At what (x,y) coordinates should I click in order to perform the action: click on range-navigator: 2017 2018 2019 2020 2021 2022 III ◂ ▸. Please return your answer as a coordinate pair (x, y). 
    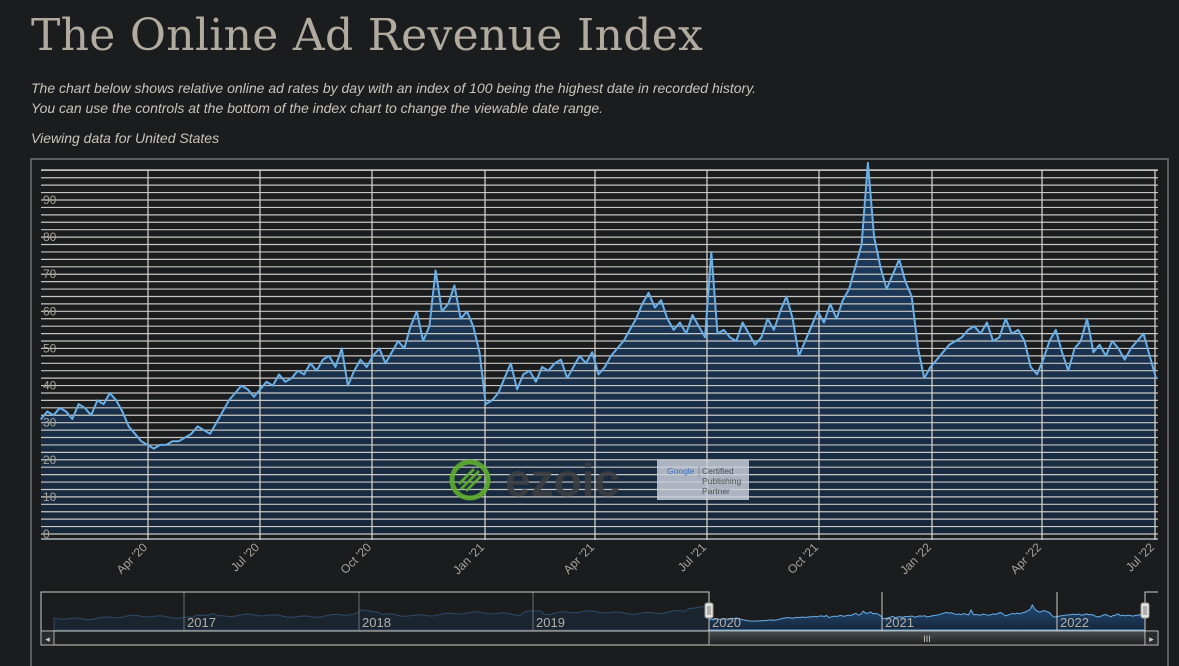
    Looking at the image, I should click on (599, 618).